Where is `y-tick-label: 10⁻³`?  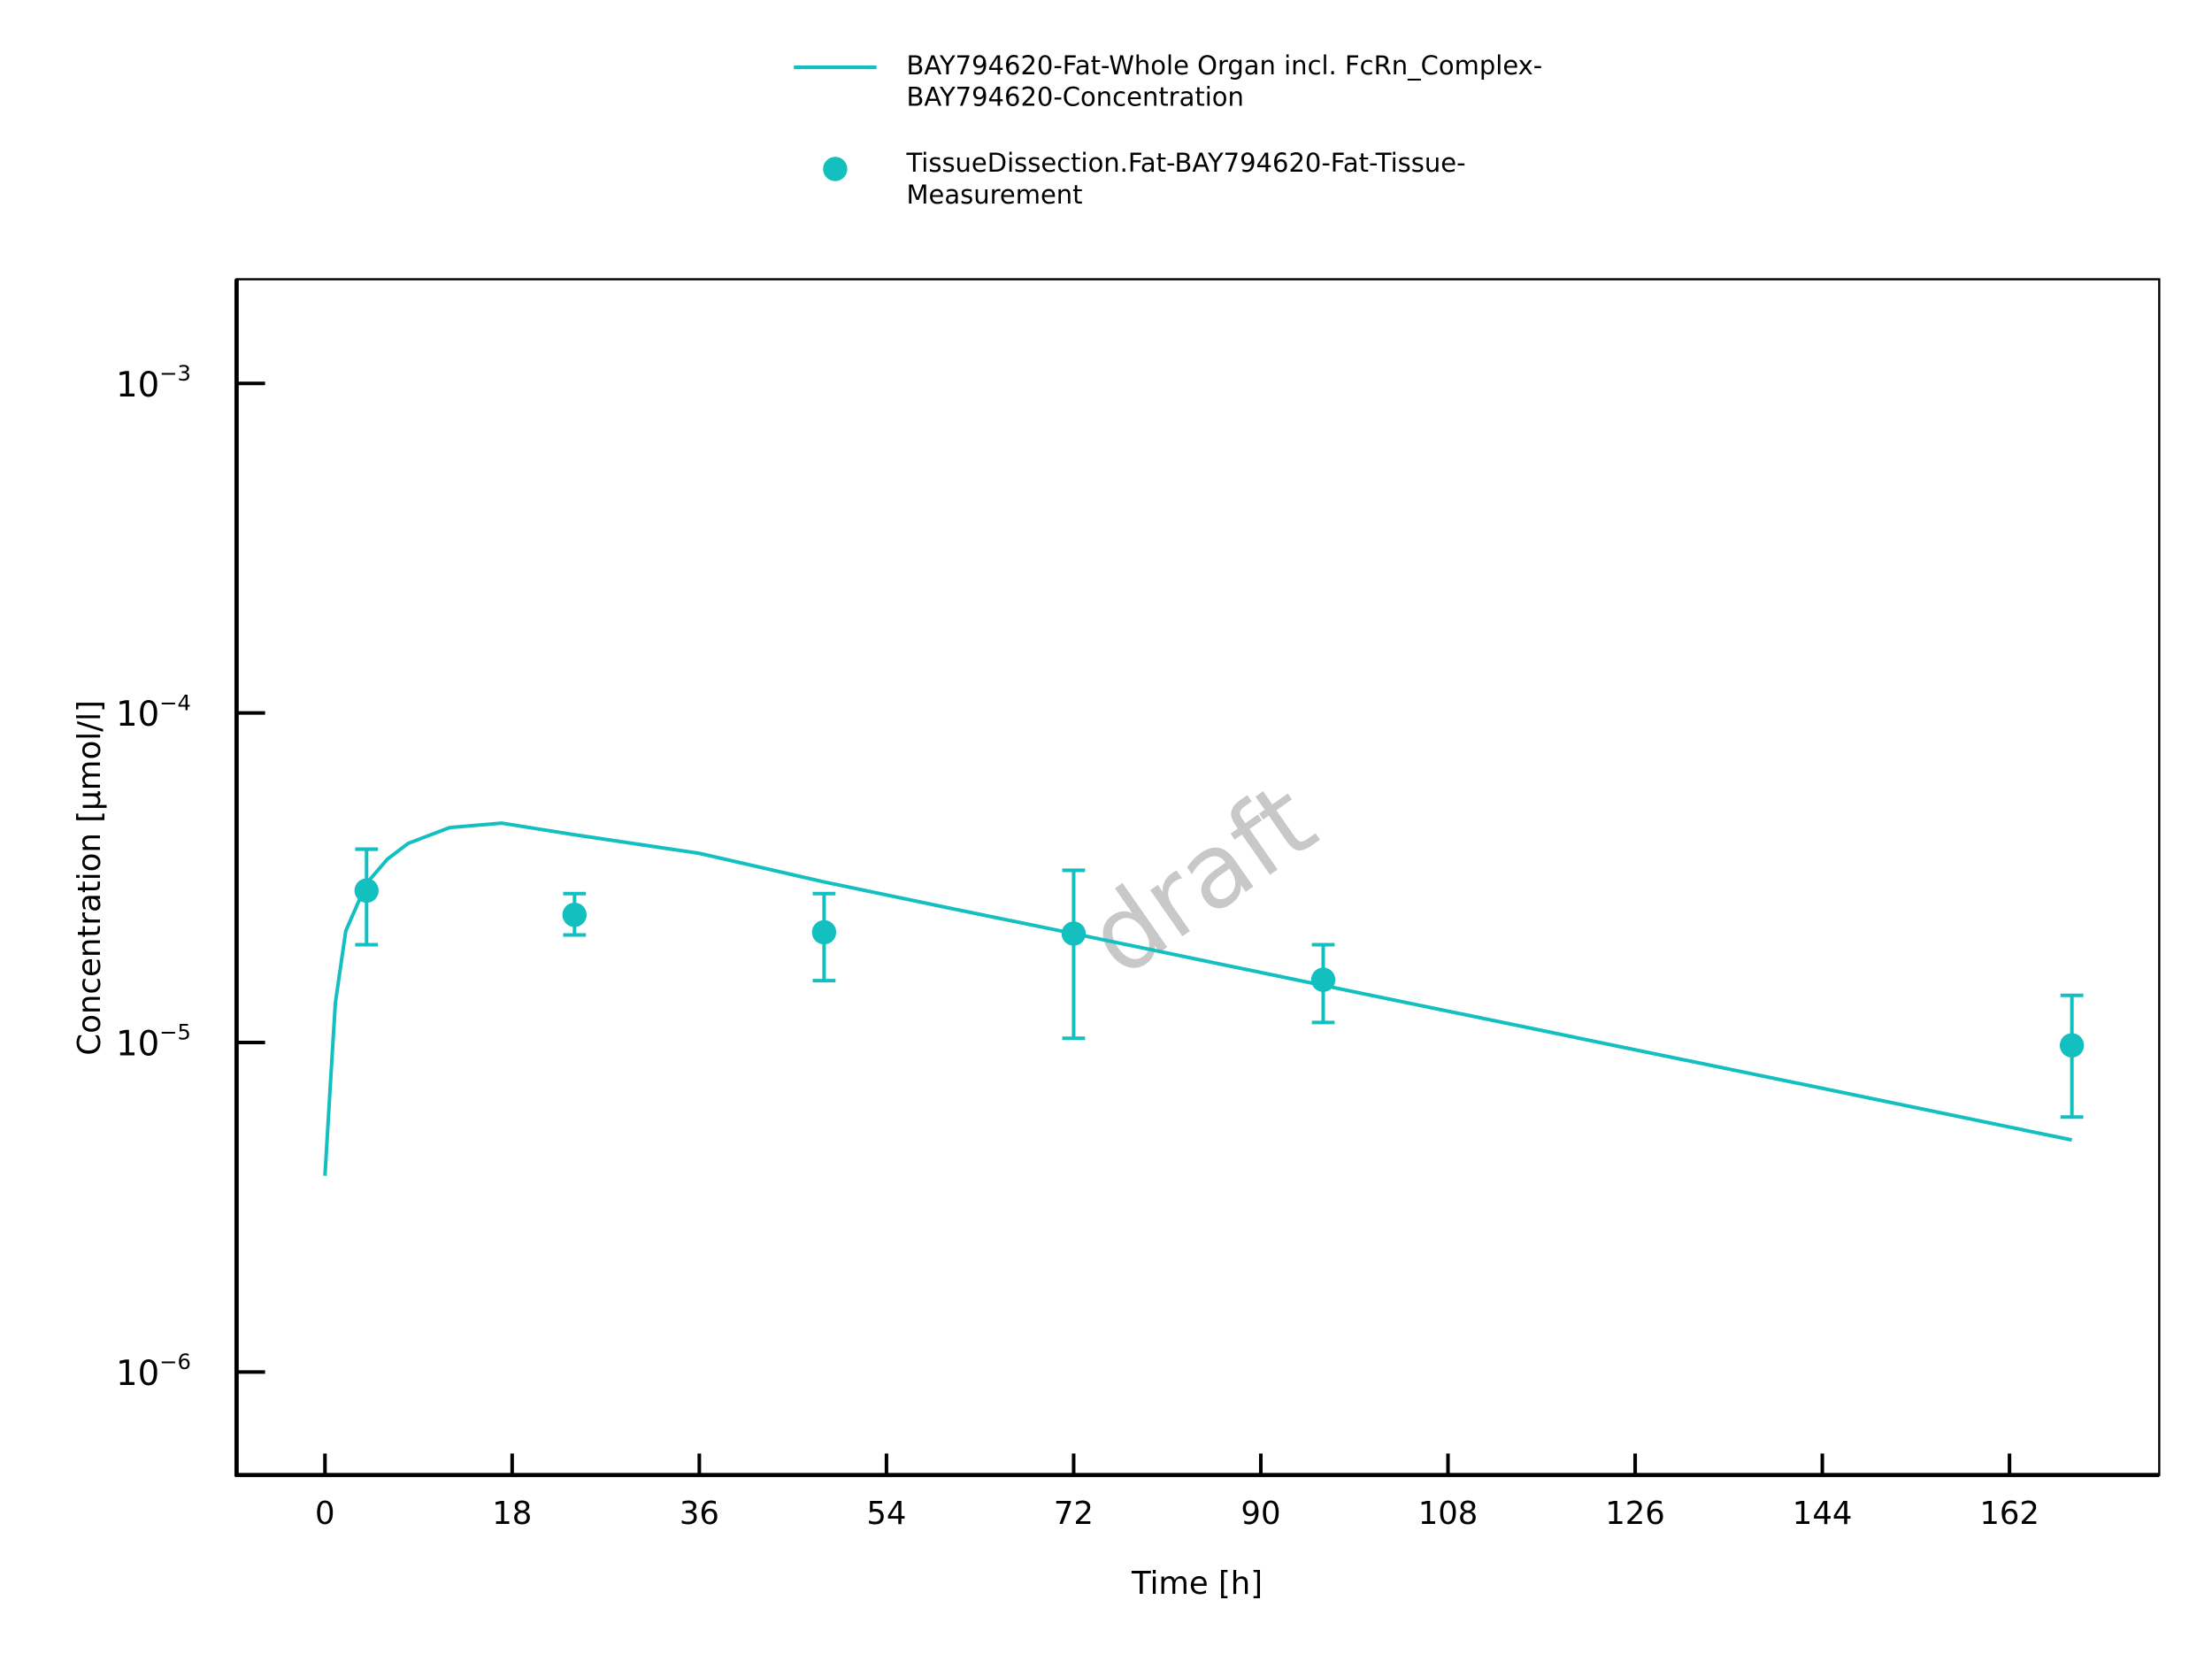 y-tick-label: 10⁻³ is located at coordinates (154, 383).